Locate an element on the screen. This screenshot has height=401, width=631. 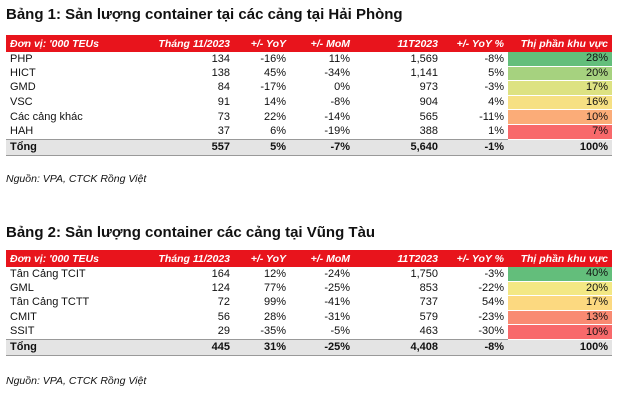
cell-ytd-yoy: -3% is located at coordinates (494, 87).